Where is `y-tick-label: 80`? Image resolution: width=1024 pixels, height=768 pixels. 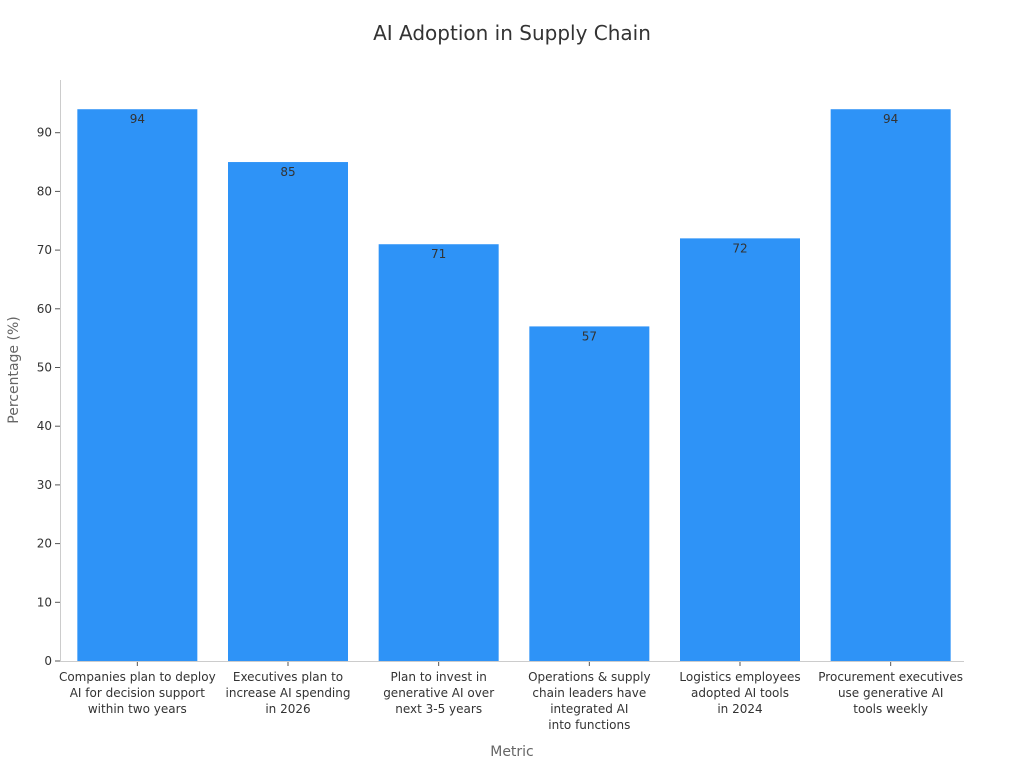 y-tick-label: 80 is located at coordinates (44, 191).